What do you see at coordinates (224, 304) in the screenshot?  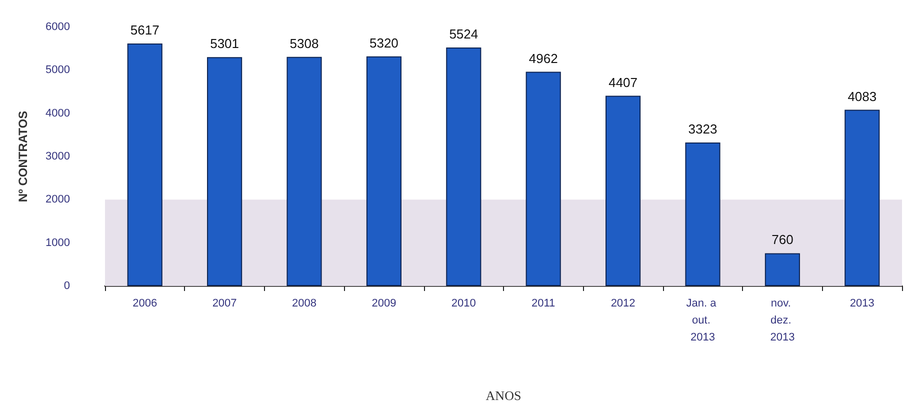 I see `x-tick-label: 2007` at bounding box center [224, 304].